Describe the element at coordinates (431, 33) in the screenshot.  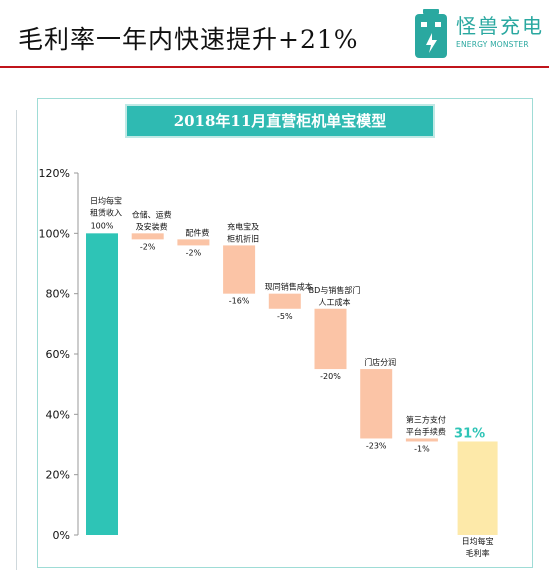
I see `battery-logo-icon` at that location.